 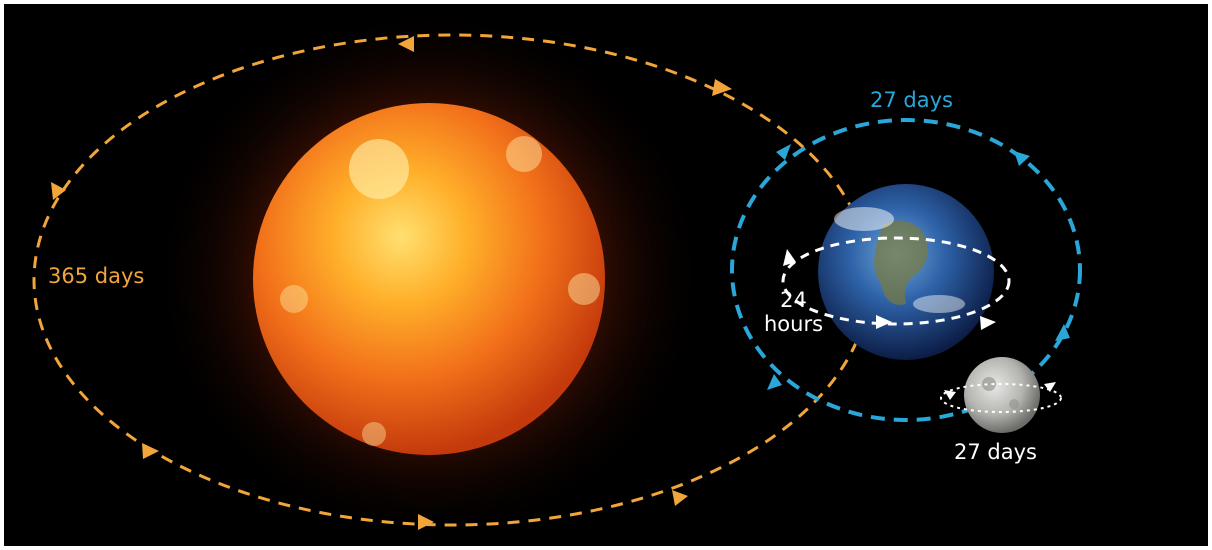 What do you see at coordinates (911, 100) in the screenshot?
I see `moon-orbit-period-label: 27 days` at bounding box center [911, 100].